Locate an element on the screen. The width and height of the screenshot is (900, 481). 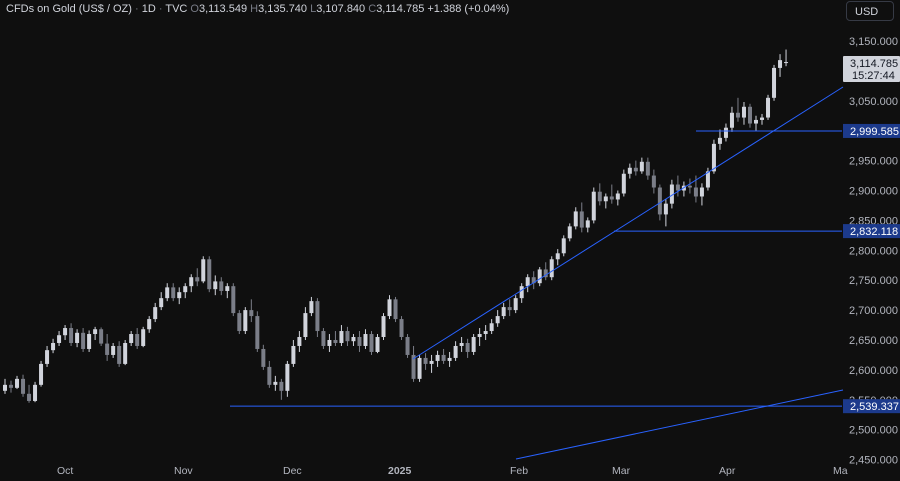
legend-source: TVC is located at coordinates (176, 9).